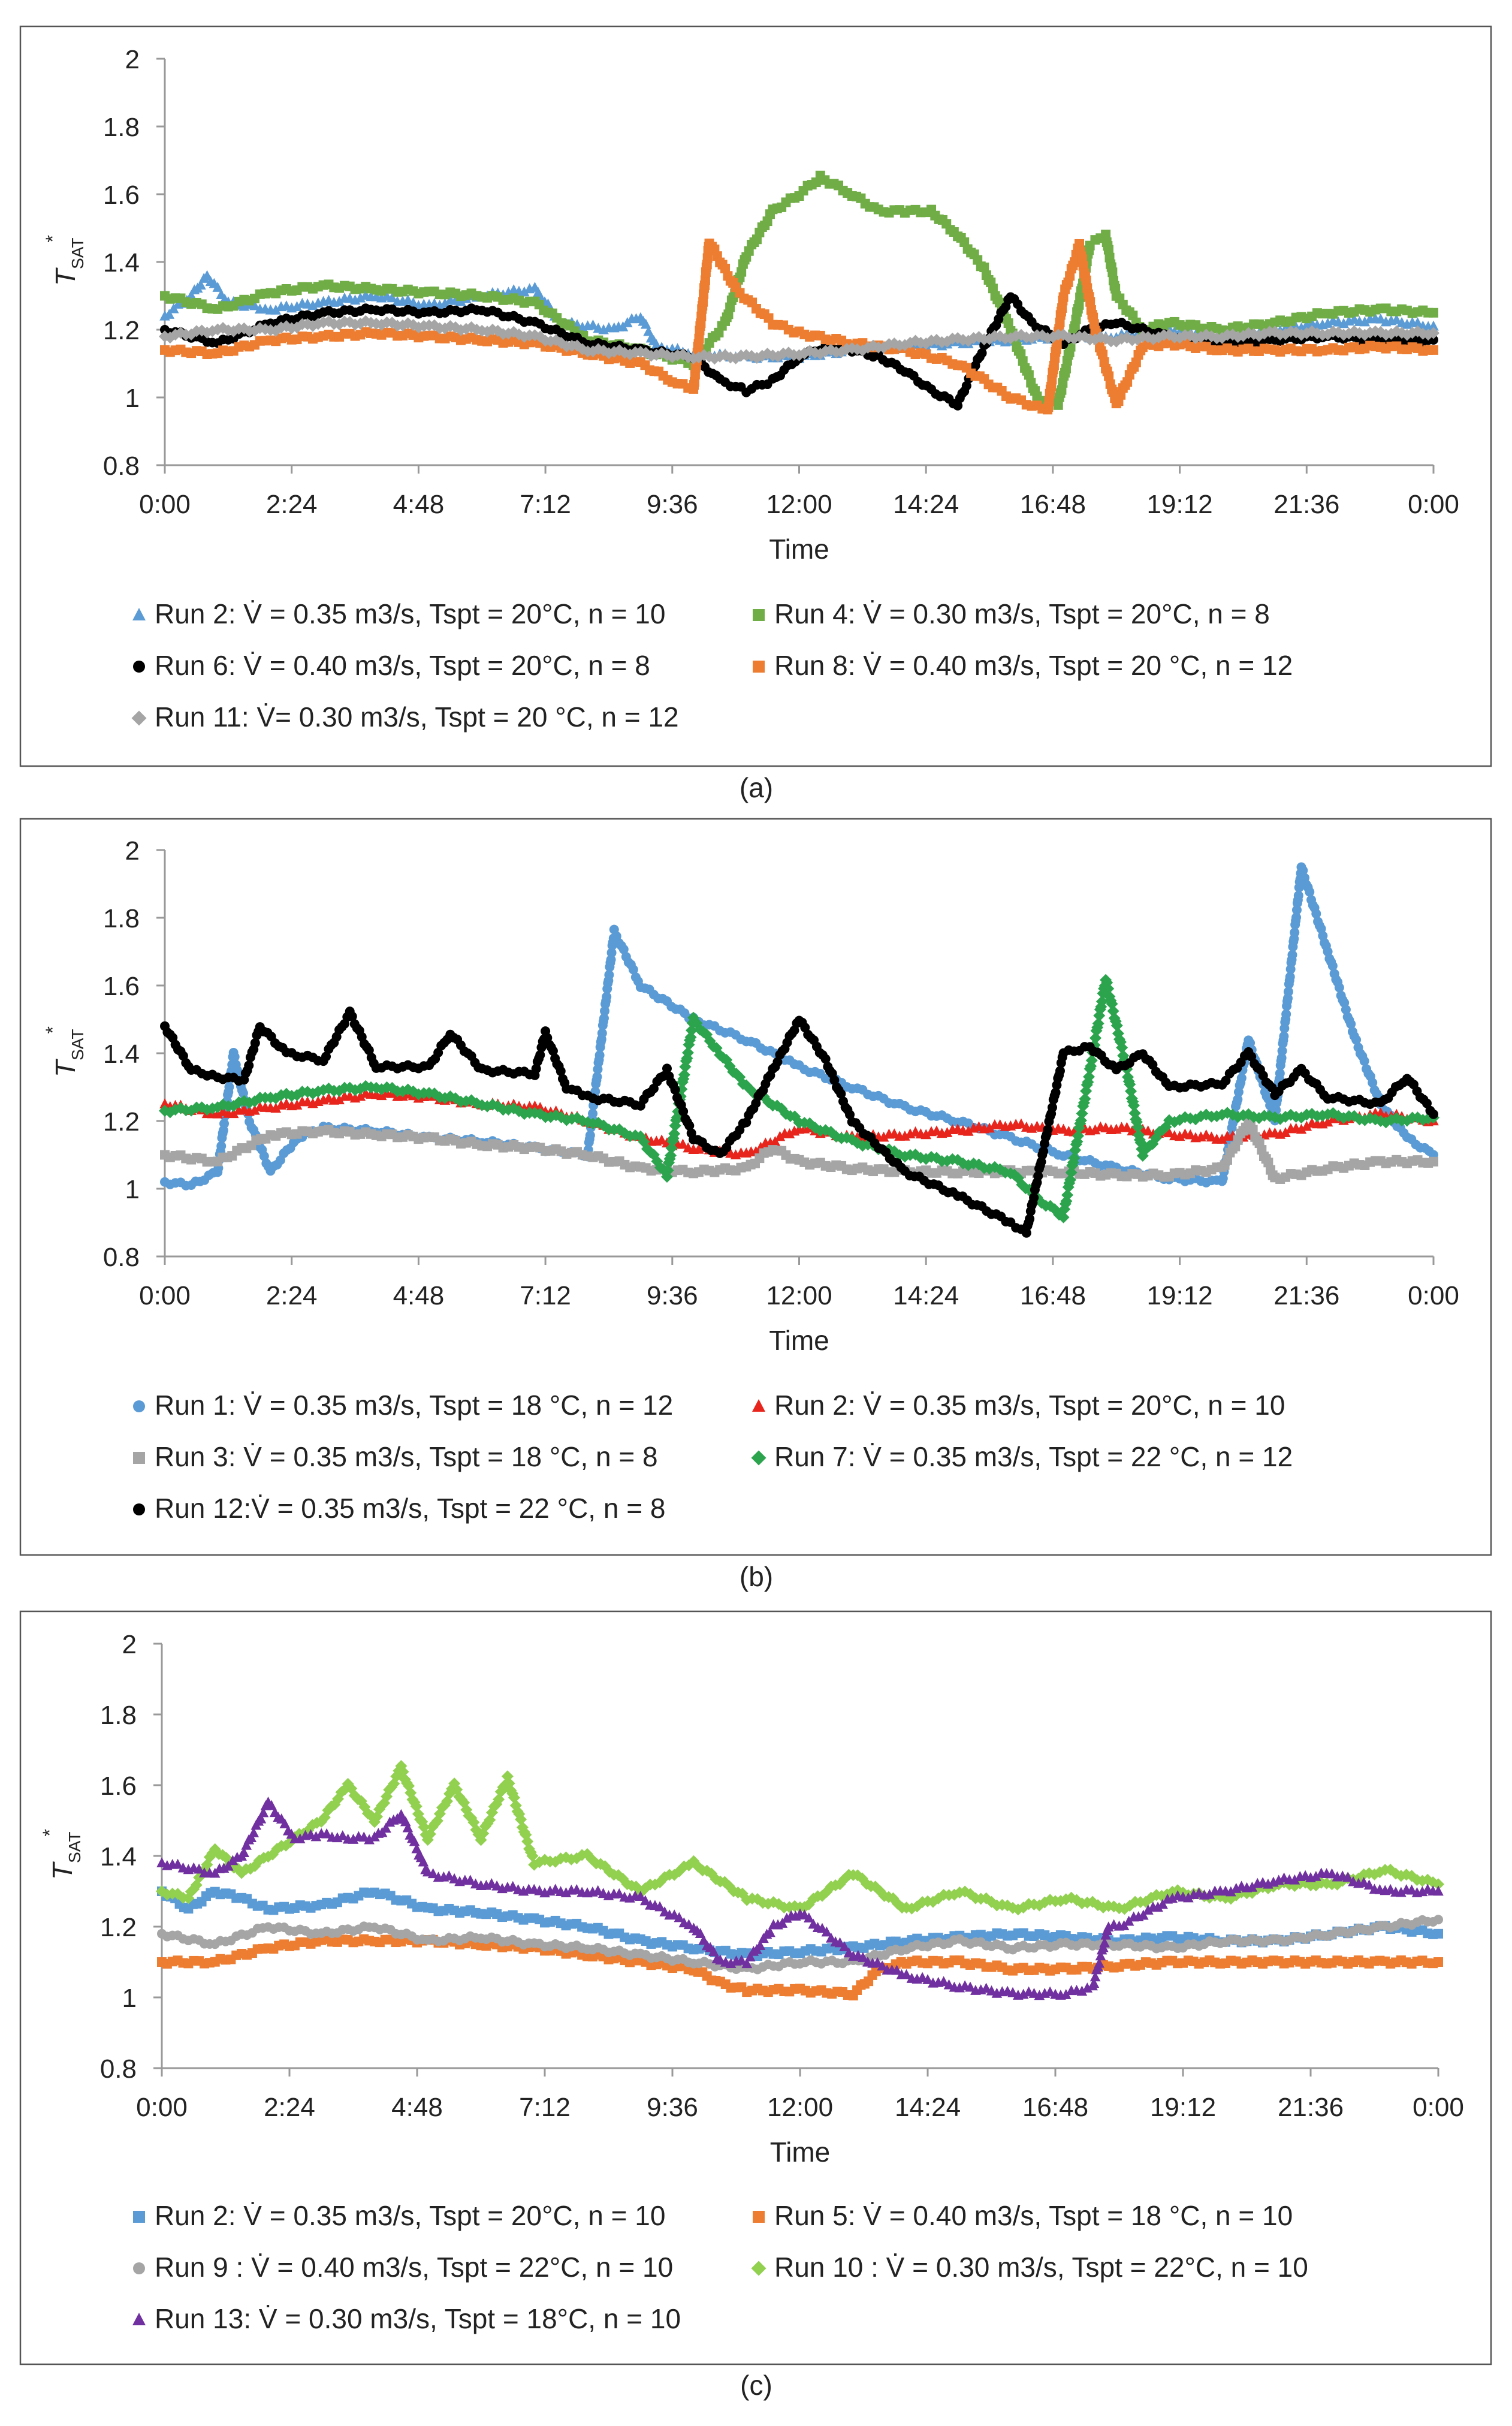  Describe the element at coordinates (672, 2107) in the screenshot. I see `x-tick-label: 9:36` at that location.